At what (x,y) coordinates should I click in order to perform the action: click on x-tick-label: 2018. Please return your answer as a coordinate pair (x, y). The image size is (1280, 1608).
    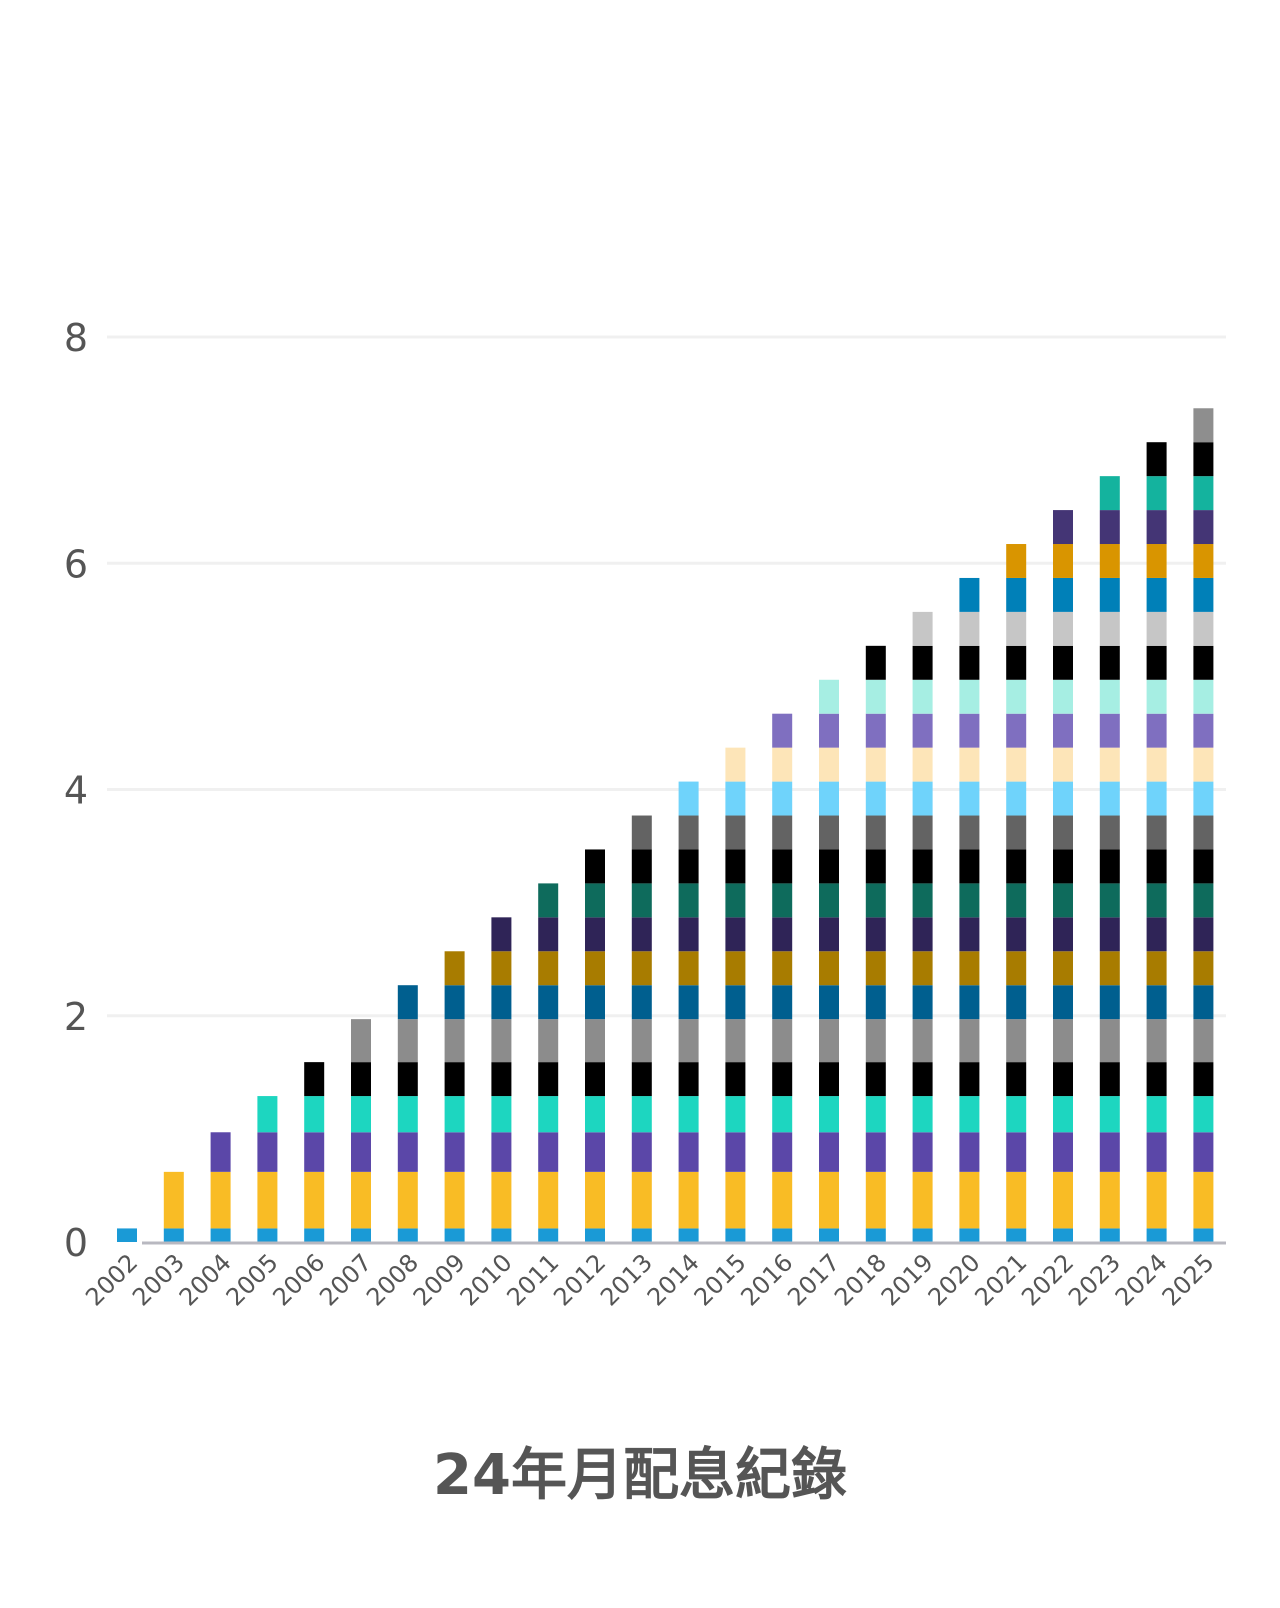
    Looking at the image, I should click on (860, 1279).